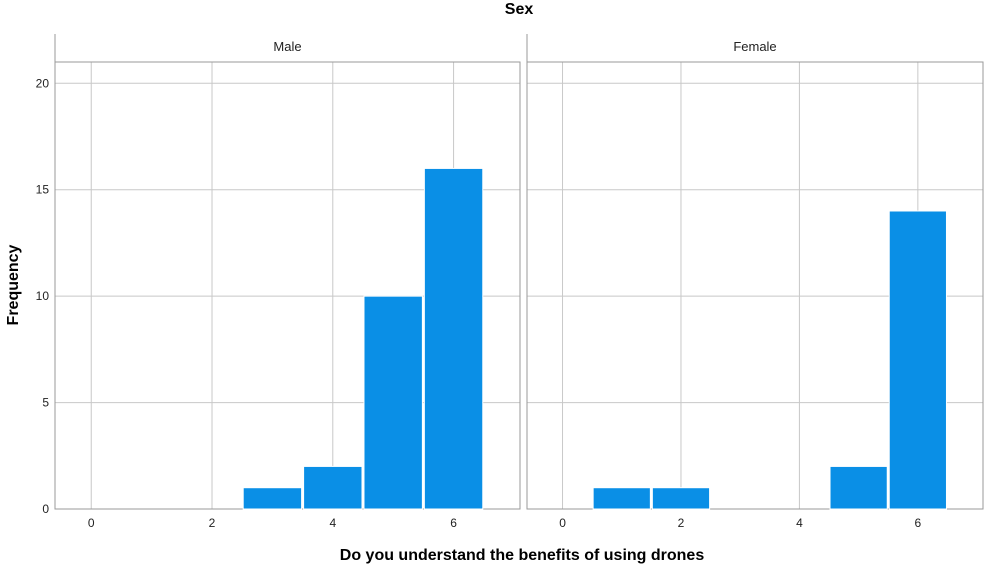  I want to click on panel-title: Male, so click(287, 46).